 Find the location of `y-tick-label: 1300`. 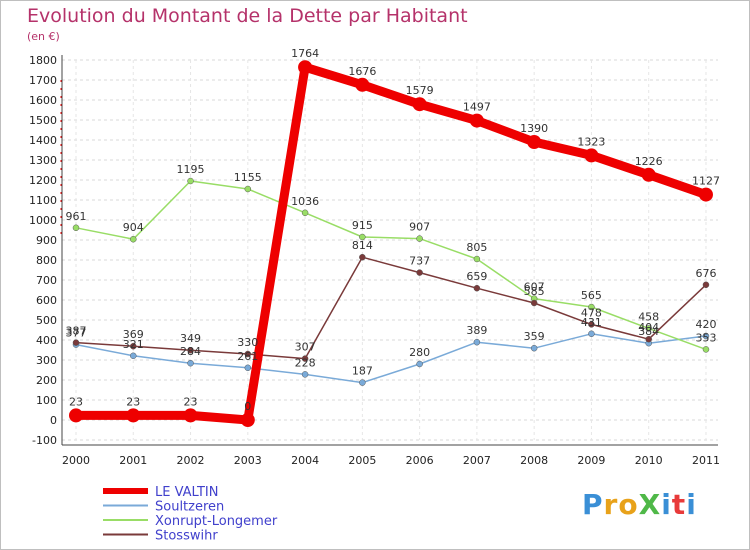

y-tick-label: 1300 is located at coordinates (43, 160).